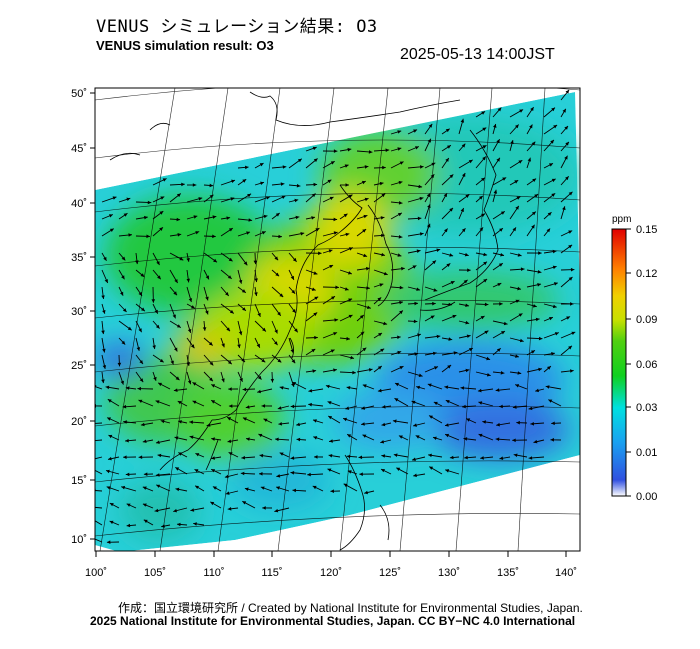  What do you see at coordinates (213, 573) in the screenshot?
I see `lon-label: 110˚` at bounding box center [213, 573].